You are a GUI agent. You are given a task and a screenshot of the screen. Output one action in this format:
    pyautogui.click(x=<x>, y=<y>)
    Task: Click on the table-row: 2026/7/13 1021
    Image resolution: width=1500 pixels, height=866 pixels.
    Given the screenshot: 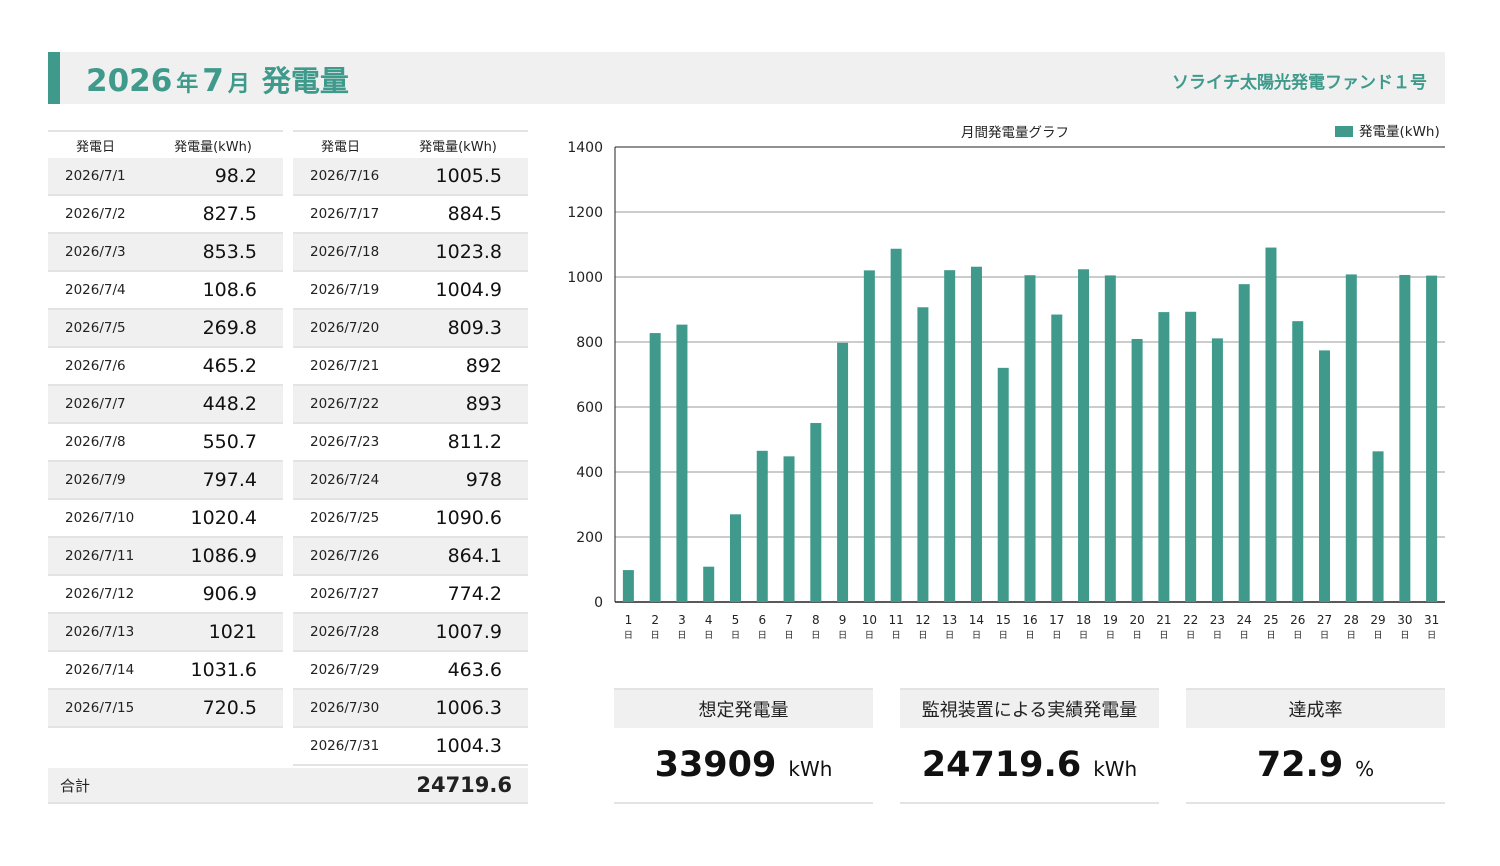 What is the action you would take?
    pyautogui.click(x=165, y=633)
    